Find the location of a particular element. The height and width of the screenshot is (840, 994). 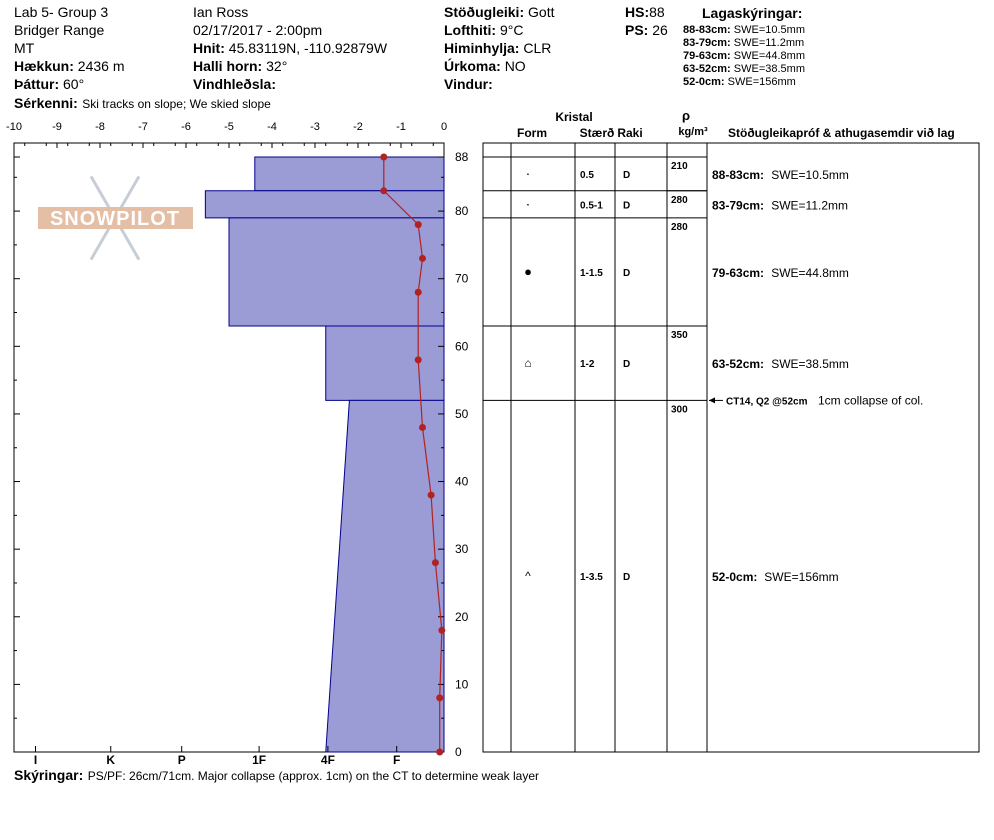

temp-tick-label: -5 is located at coordinates (229, 127).